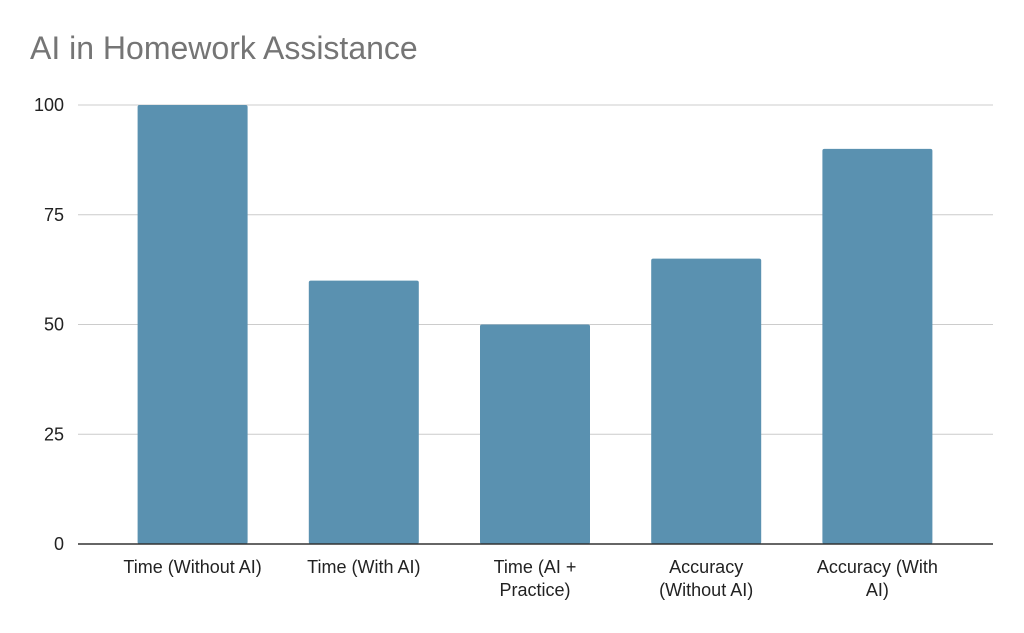  I want to click on y-tick-label-25: 25, so click(54, 434).